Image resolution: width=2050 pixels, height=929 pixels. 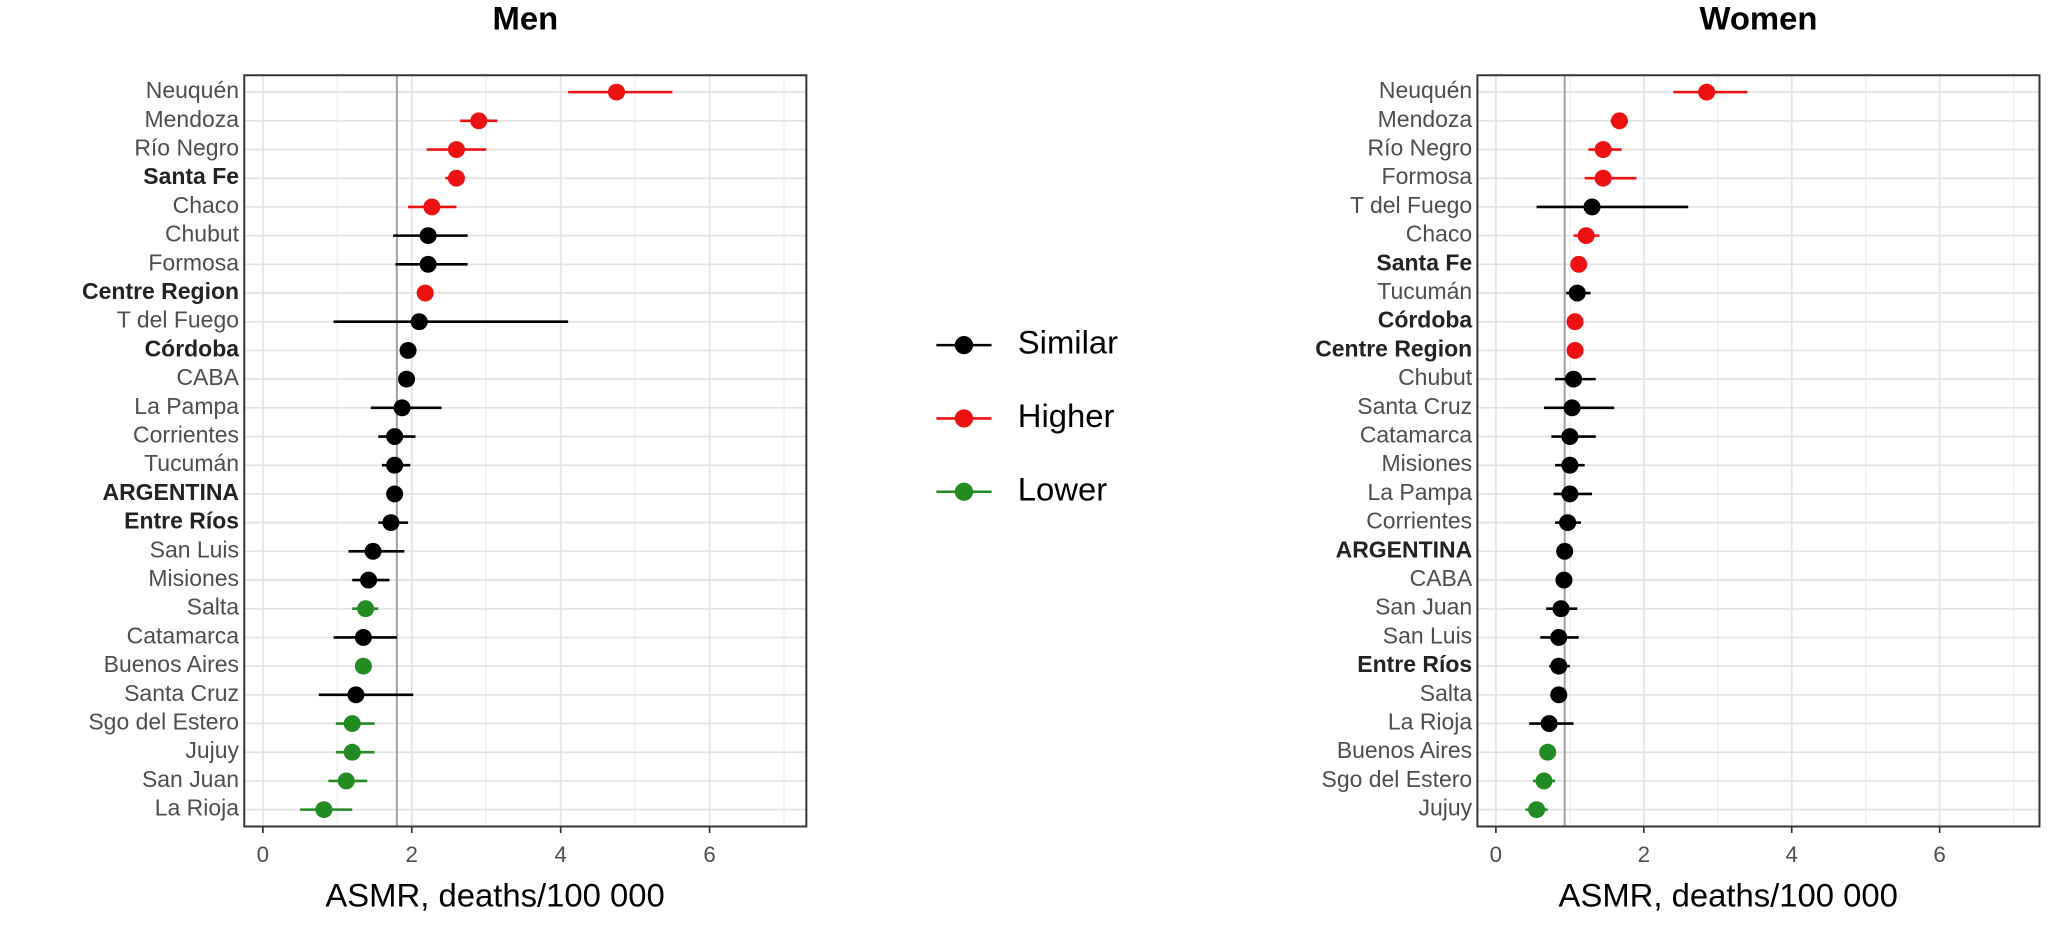 I want to click on category-label: Santa Cruz, so click(x=181, y=693).